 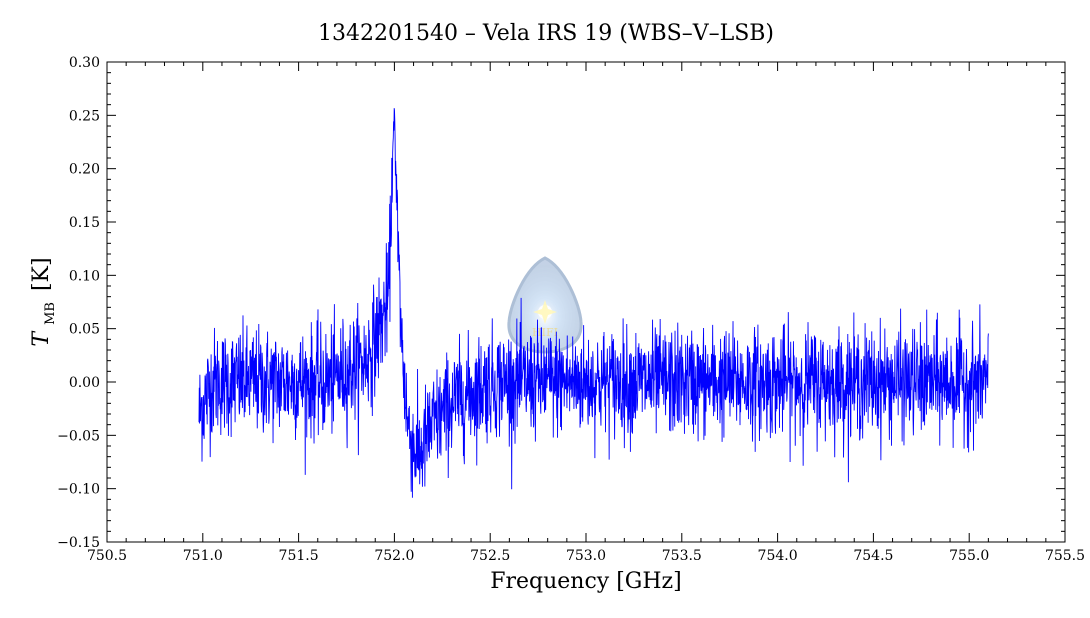 What do you see at coordinates (203, 556) in the screenshot?
I see `x-tick-label: 751.0` at bounding box center [203, 556].